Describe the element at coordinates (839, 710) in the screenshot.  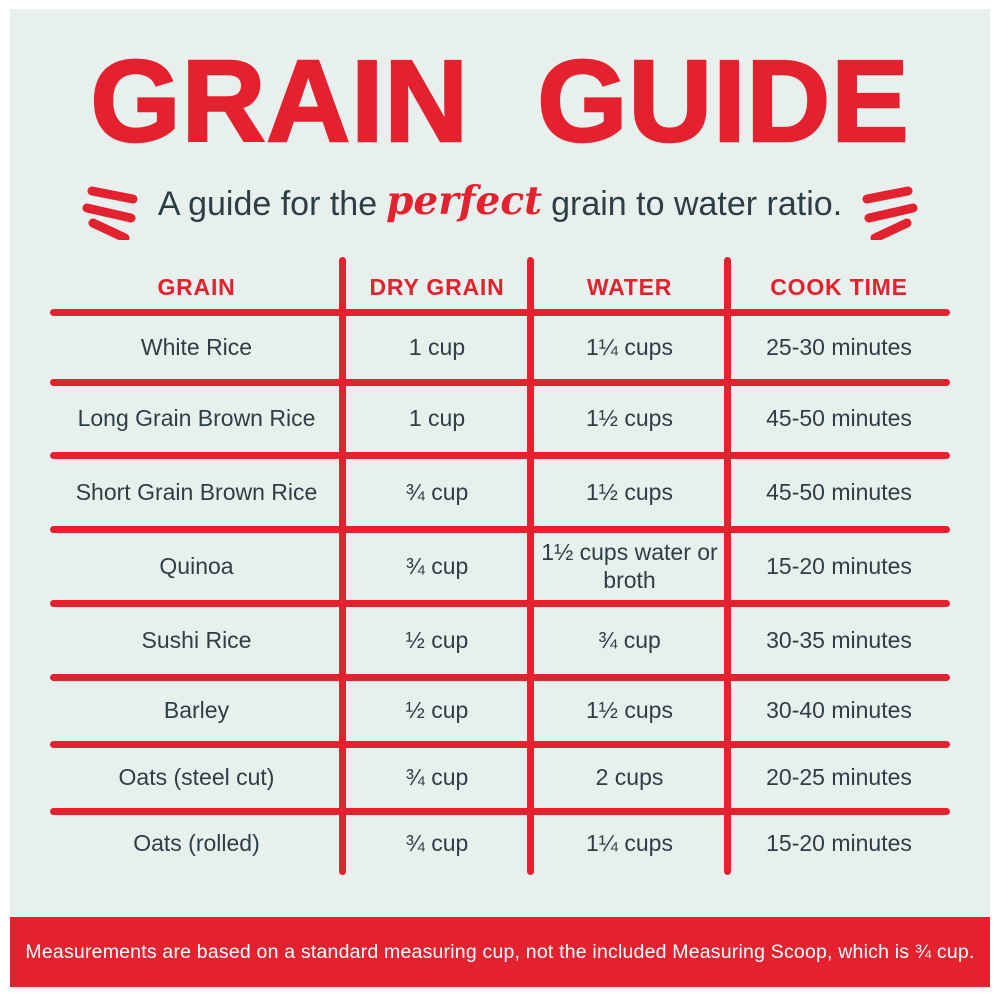
I see `cell-cook-time: 30-40 minutes` at that location.